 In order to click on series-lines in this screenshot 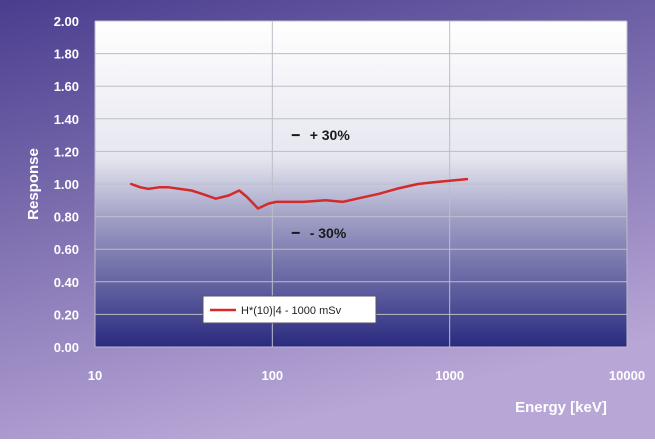, I will do `click(299, 193)`.